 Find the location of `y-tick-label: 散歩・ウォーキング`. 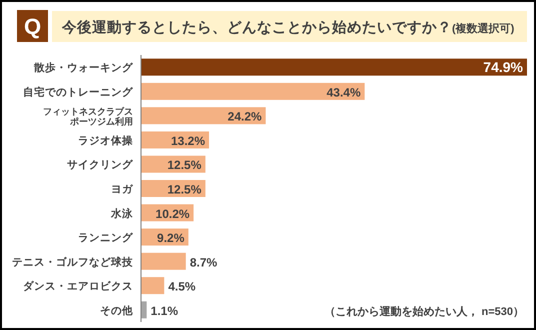

y-tick-label: 散歩・ウォーキング is located at coordinates (83, 67).